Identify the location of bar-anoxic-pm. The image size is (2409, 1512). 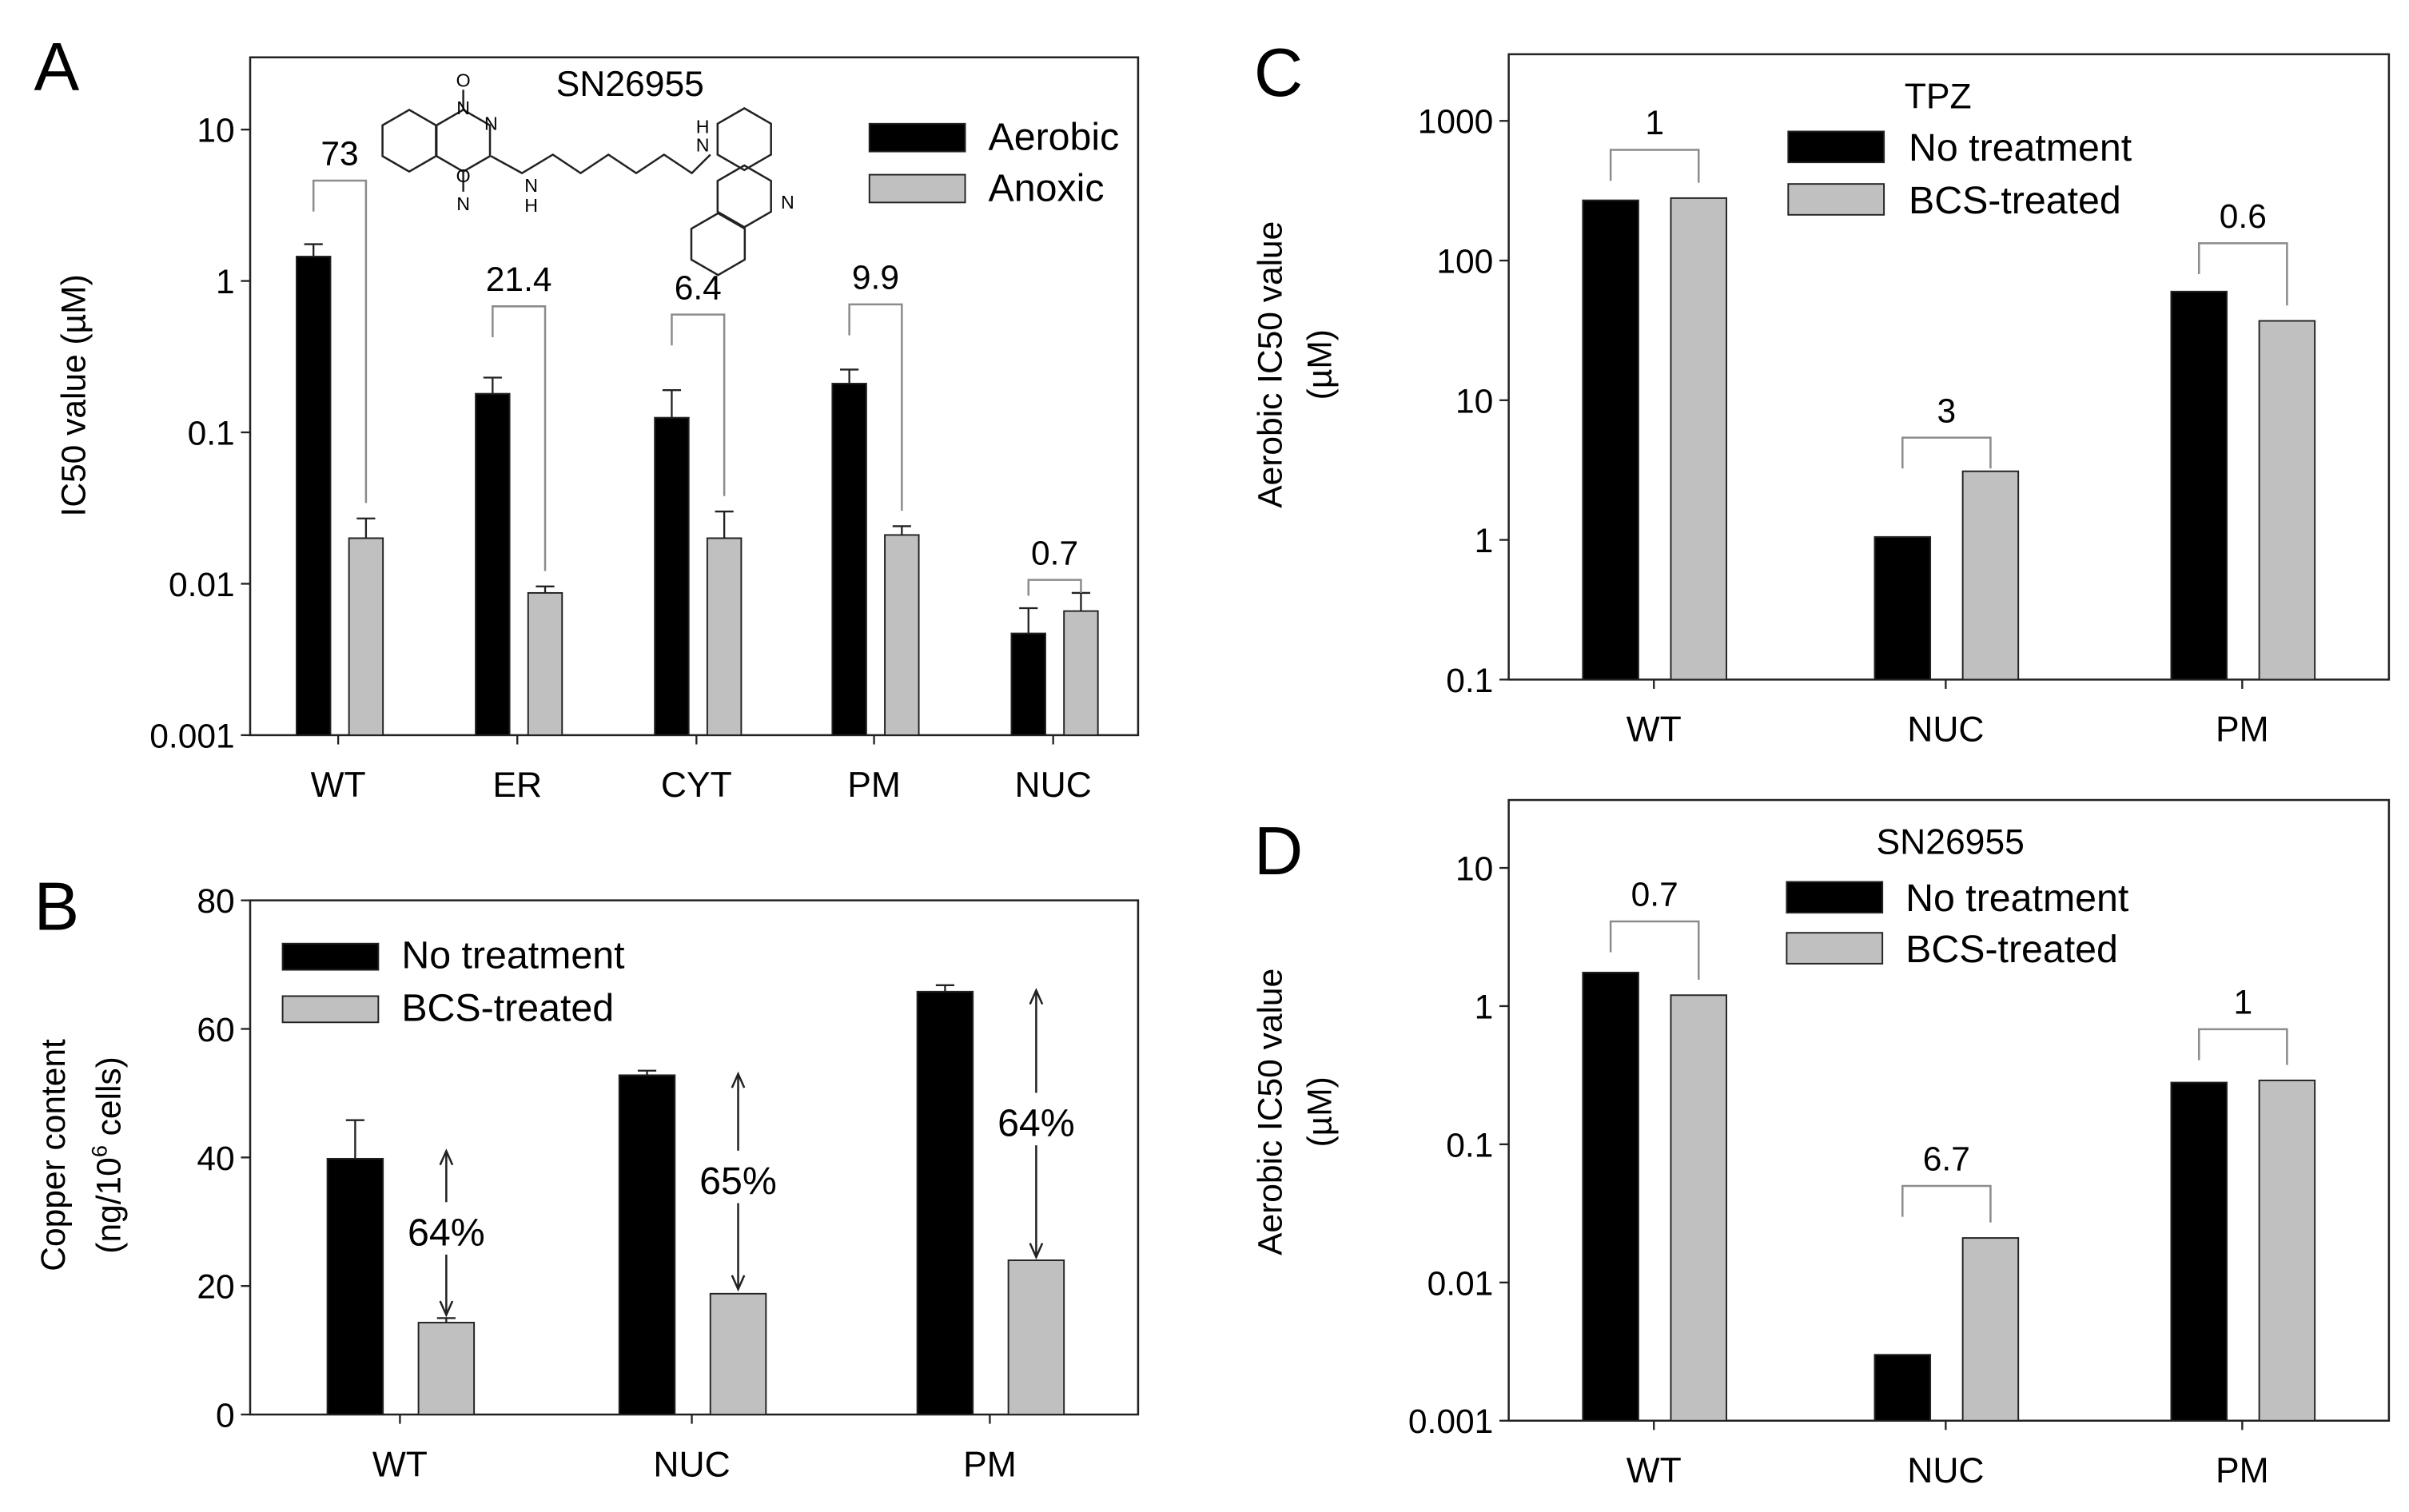
(902, 635).